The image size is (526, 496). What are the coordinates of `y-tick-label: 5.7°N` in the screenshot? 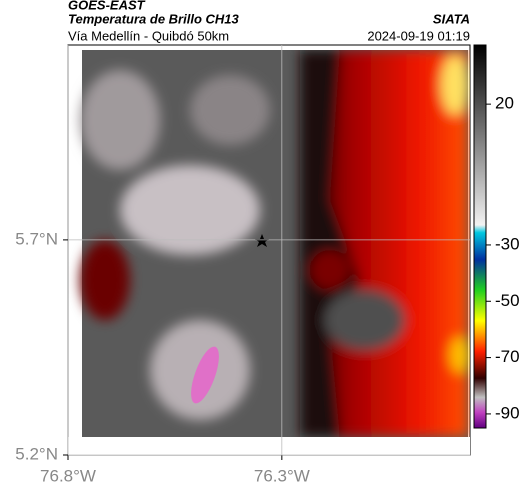 It's located at (36, 238).